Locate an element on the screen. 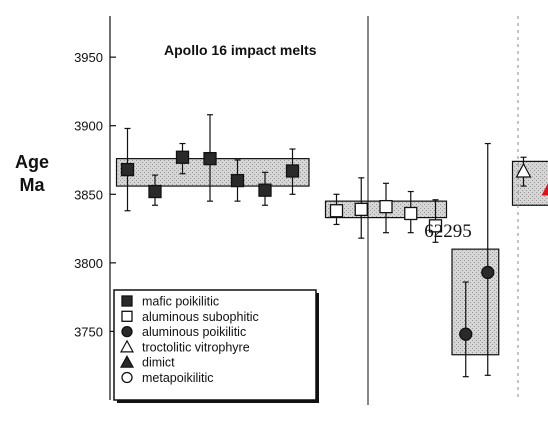 The height and width of the screenshot is (433, 548). age-range-box-aluminous-poikilitic is located at coordinates (475, 302).